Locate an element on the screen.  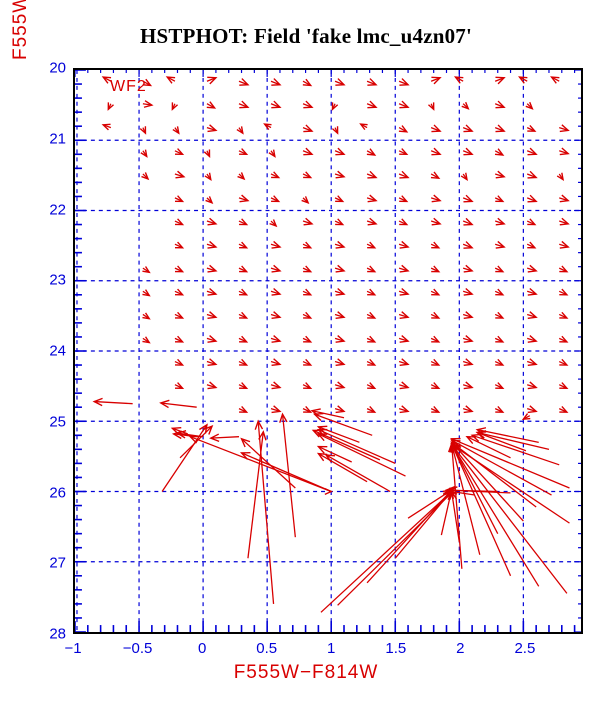
x-tick-label: 1 is located at coordinates (331, 648).